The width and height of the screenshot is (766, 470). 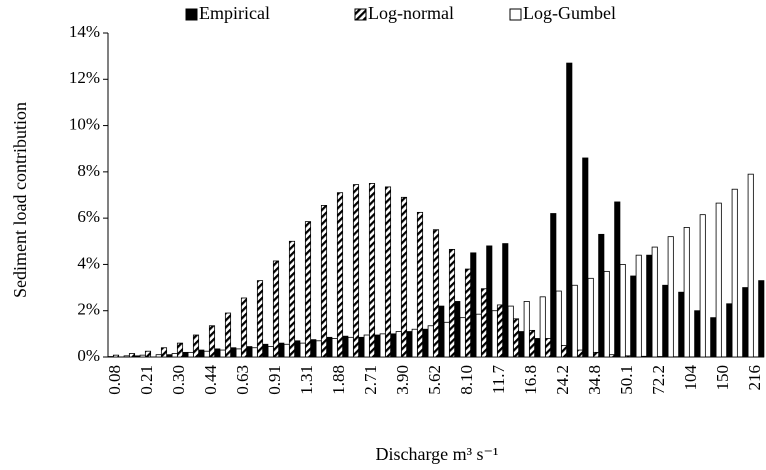 I want to click on x-tick-label: 50.1, so click(x=626, y=380).